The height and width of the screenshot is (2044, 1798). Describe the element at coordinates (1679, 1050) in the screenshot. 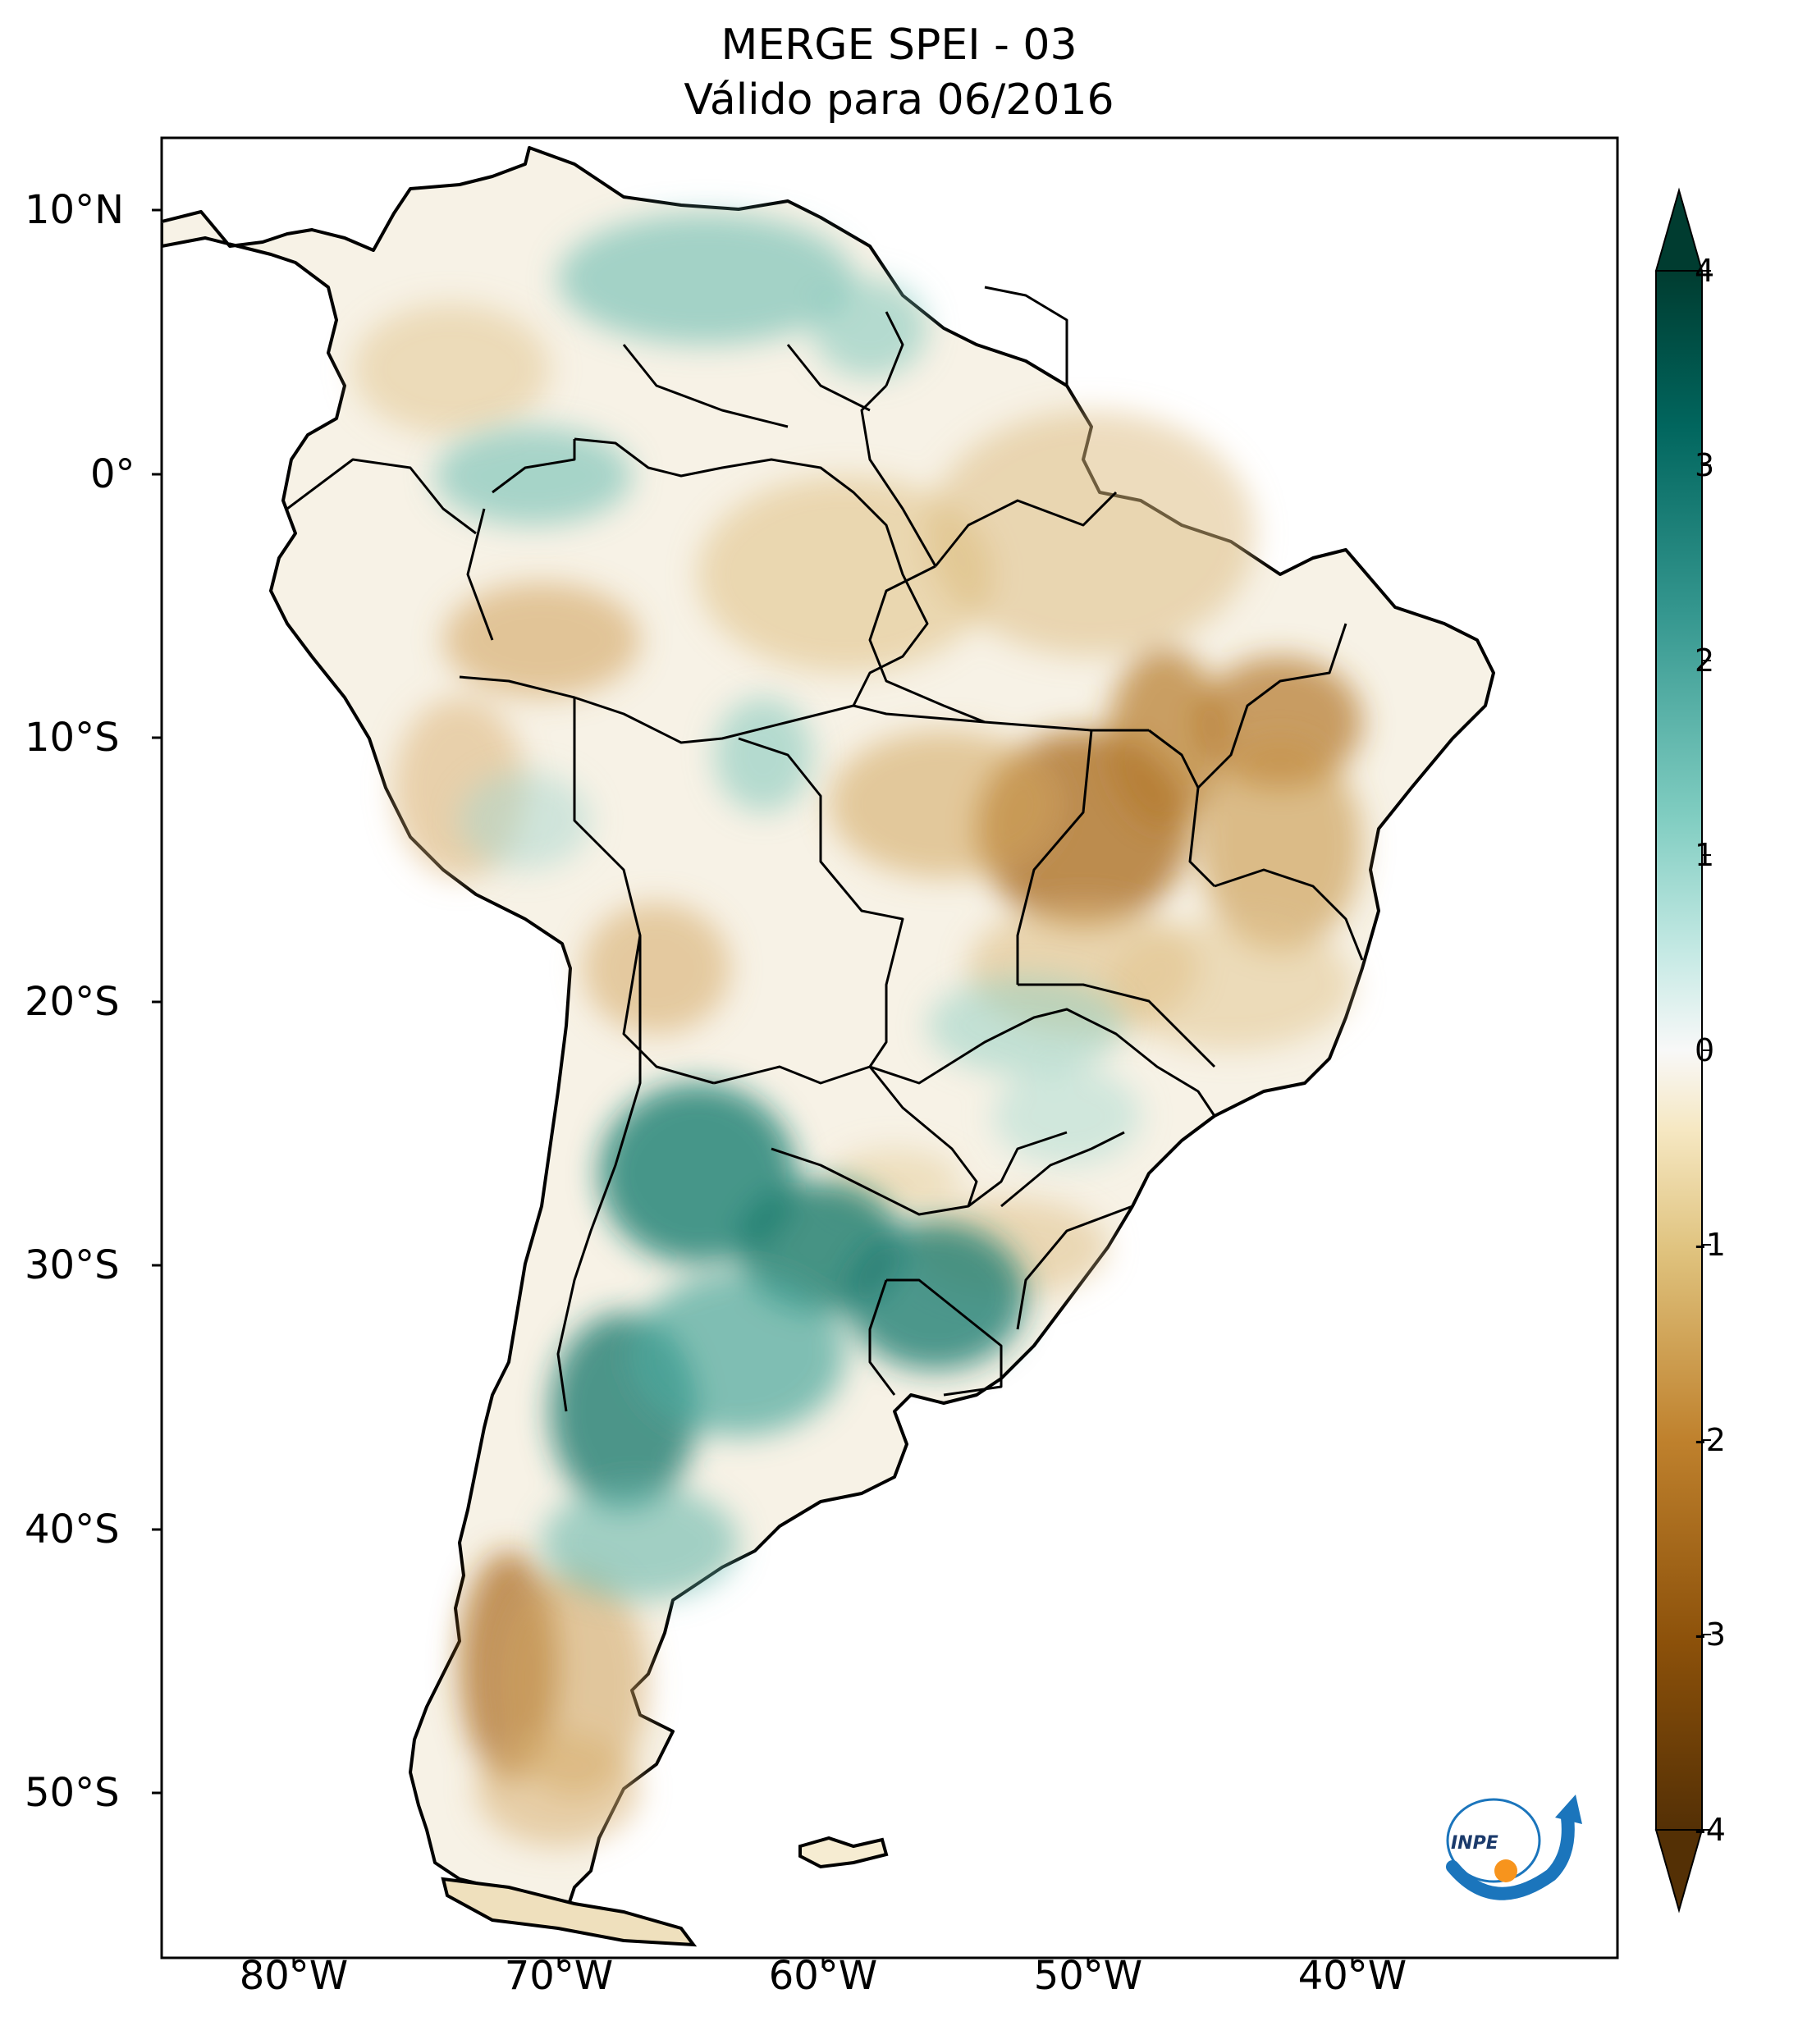

I see `colorbar-gradient` at that location.